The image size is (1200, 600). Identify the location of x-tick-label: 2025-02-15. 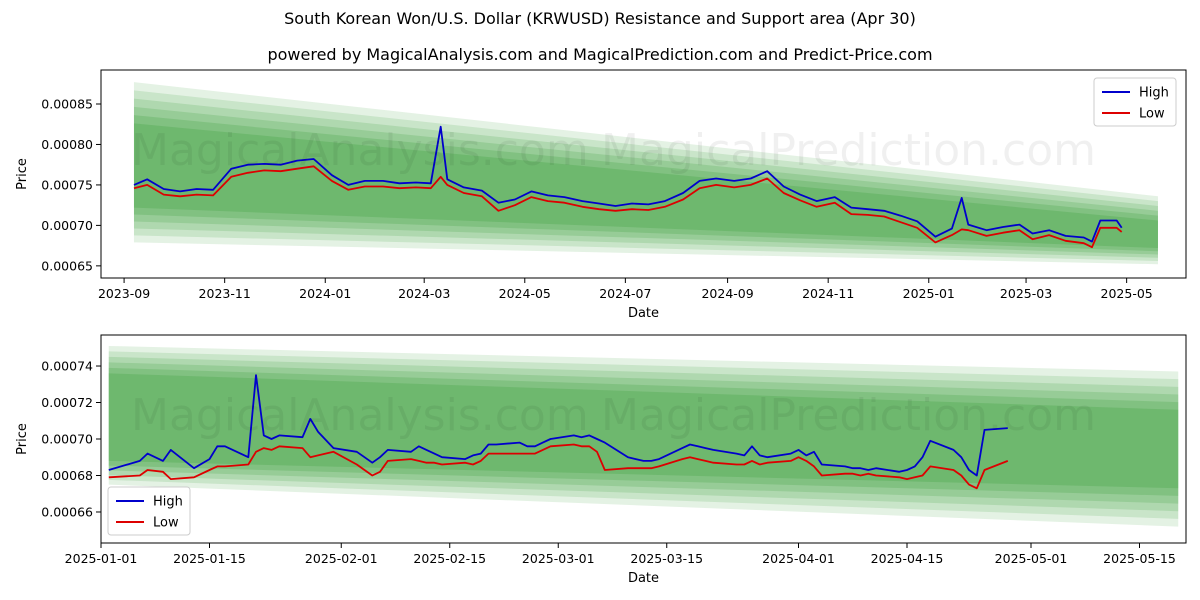
(449, 558).